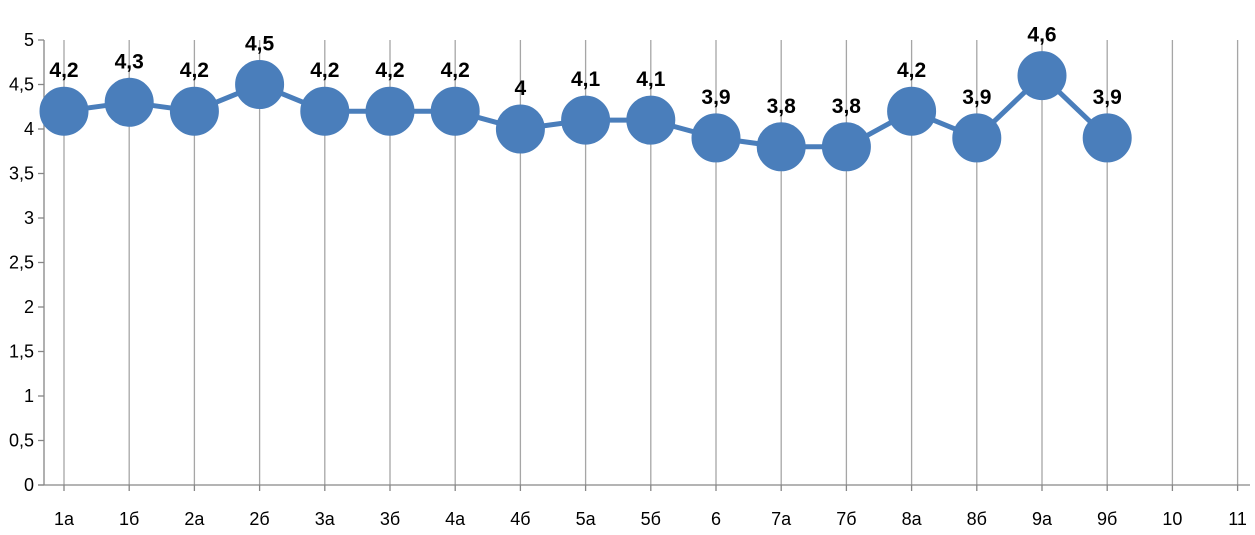  I want to click on x-tick-label: 3а, so click(325, 519).